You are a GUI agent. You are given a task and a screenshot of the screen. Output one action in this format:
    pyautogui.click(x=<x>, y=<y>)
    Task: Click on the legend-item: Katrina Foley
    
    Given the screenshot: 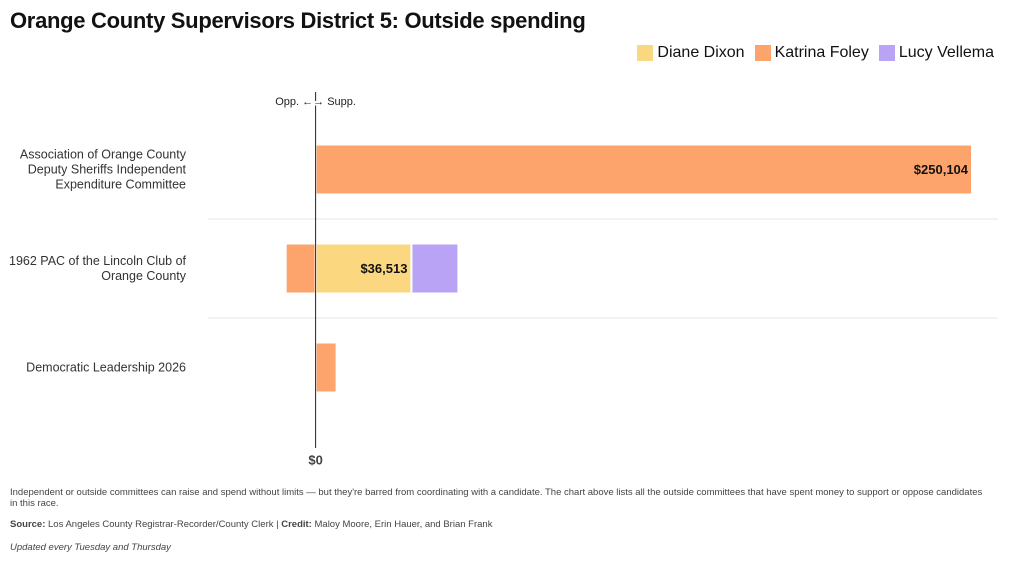 What is the action you would take?
    pyautogui.click(x=811, y=53)
    